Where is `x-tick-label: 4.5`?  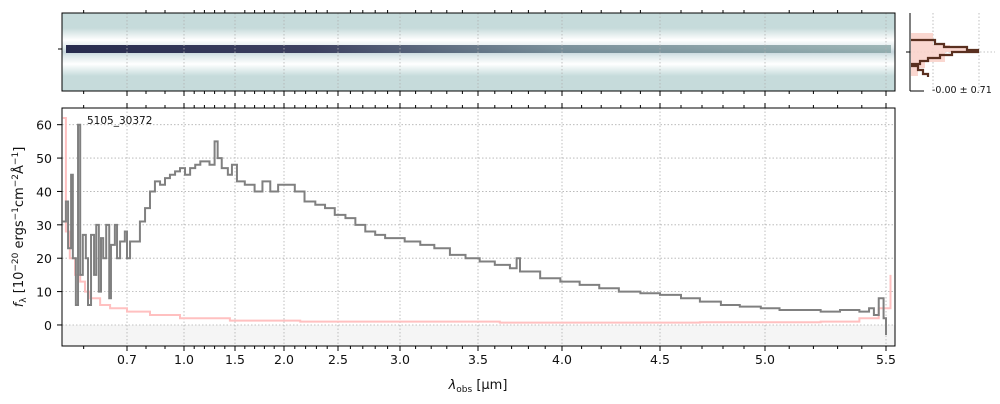 x-tick-label: 4.5 is located at coordinates (660, 359).